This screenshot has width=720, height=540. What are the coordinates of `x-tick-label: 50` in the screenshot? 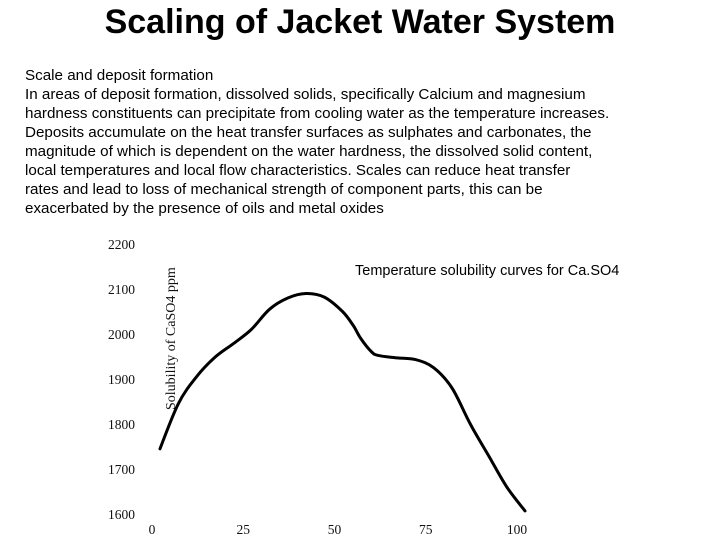 It's located at (335, 529).